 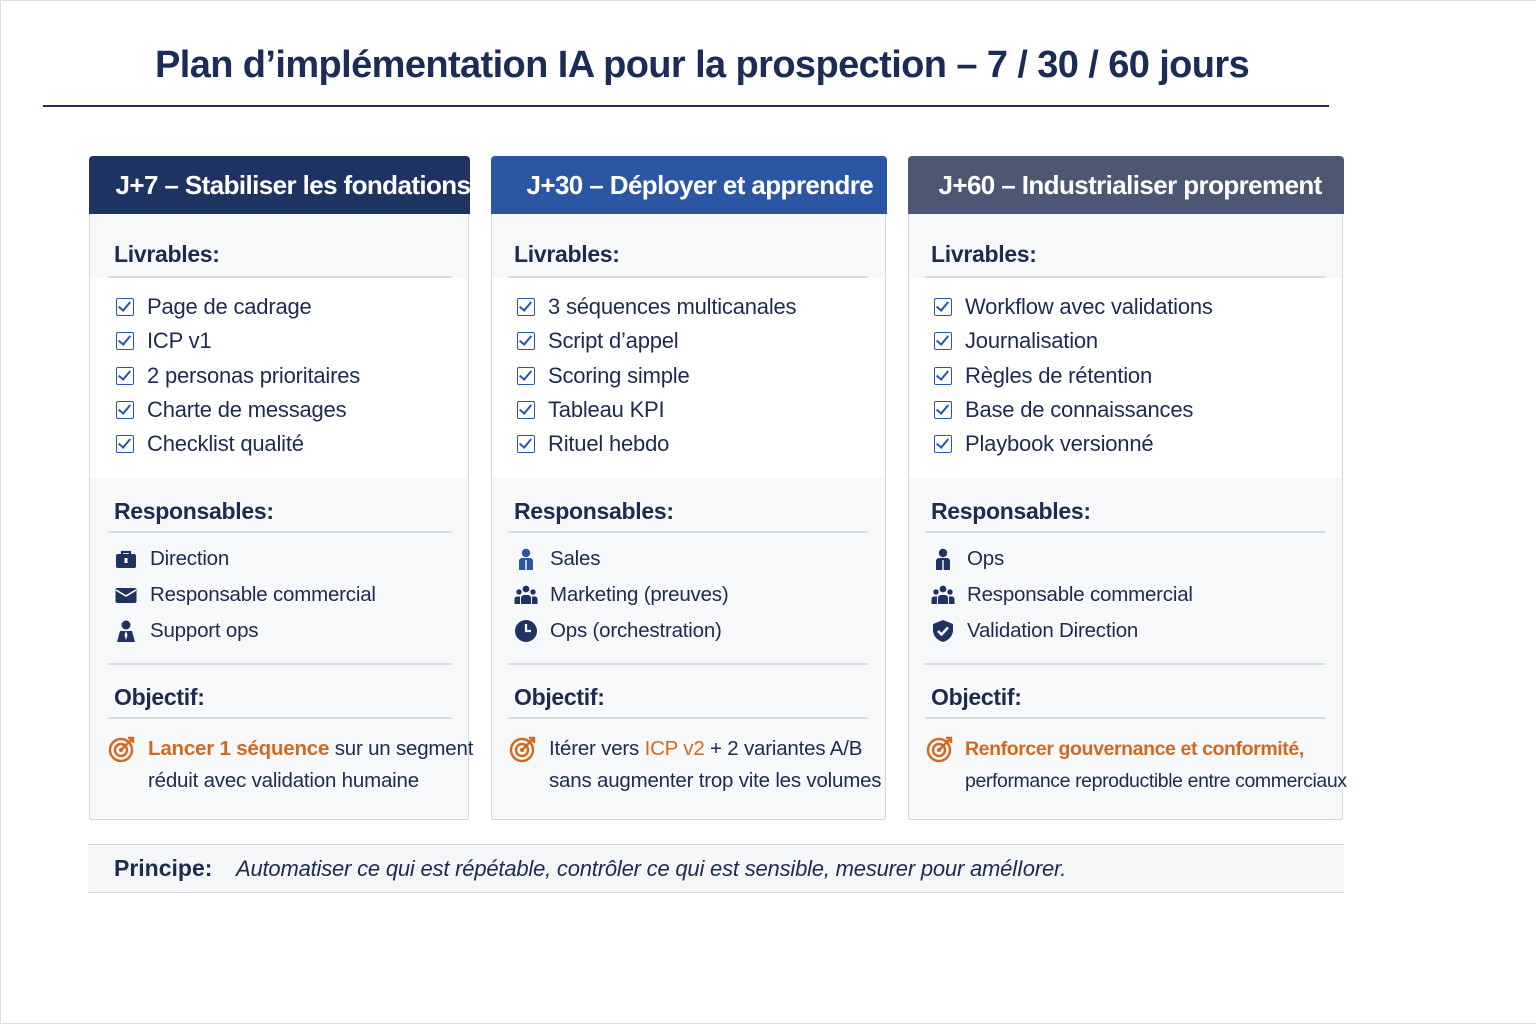 What do you see at coordinates (1125, 184) in the screenshot?
I see `phase-header: J+60 – Industrialiser proprement` at bounding box center [1125, 184].